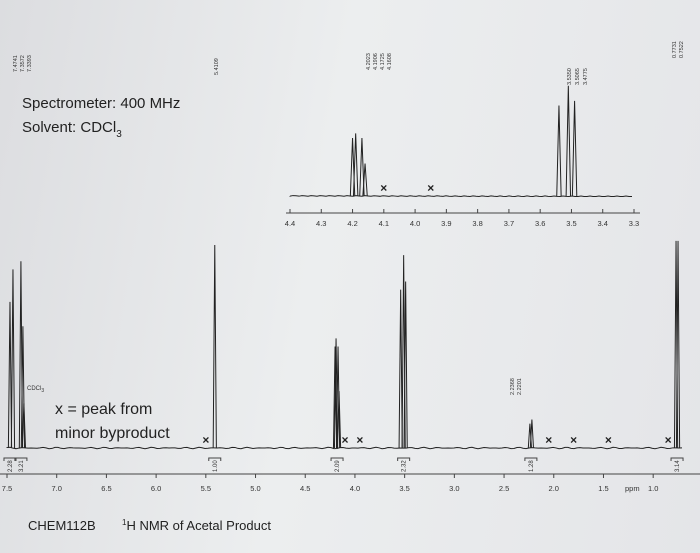  I want to click on inset-baseline, so click(461, 196).